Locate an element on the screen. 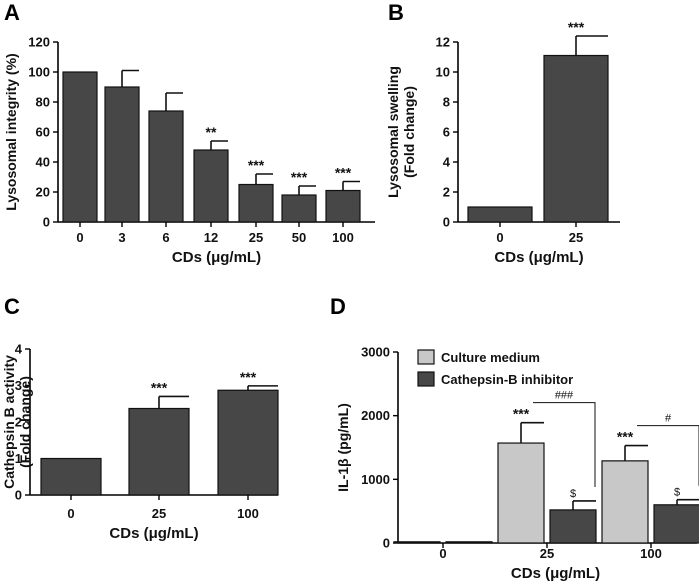 The image size is (699, 584). y-tick-label: 3000 is located at coordinates (375, 352).